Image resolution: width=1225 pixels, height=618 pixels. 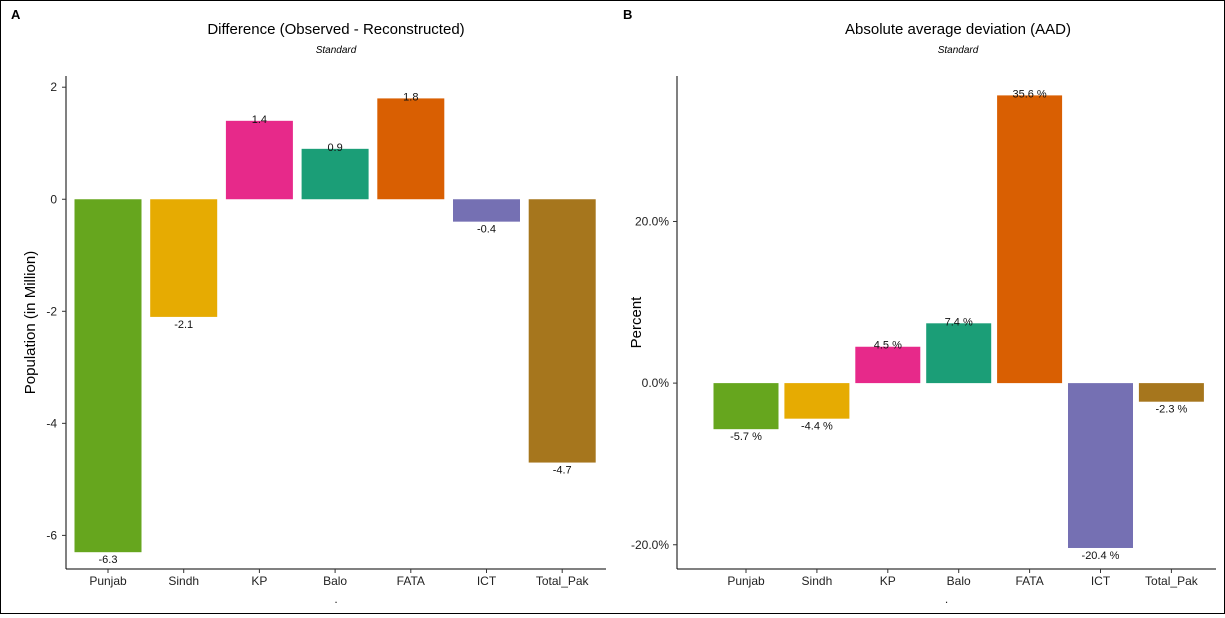 I want to click on data-label: -6.3, so click(x=108, y=560).